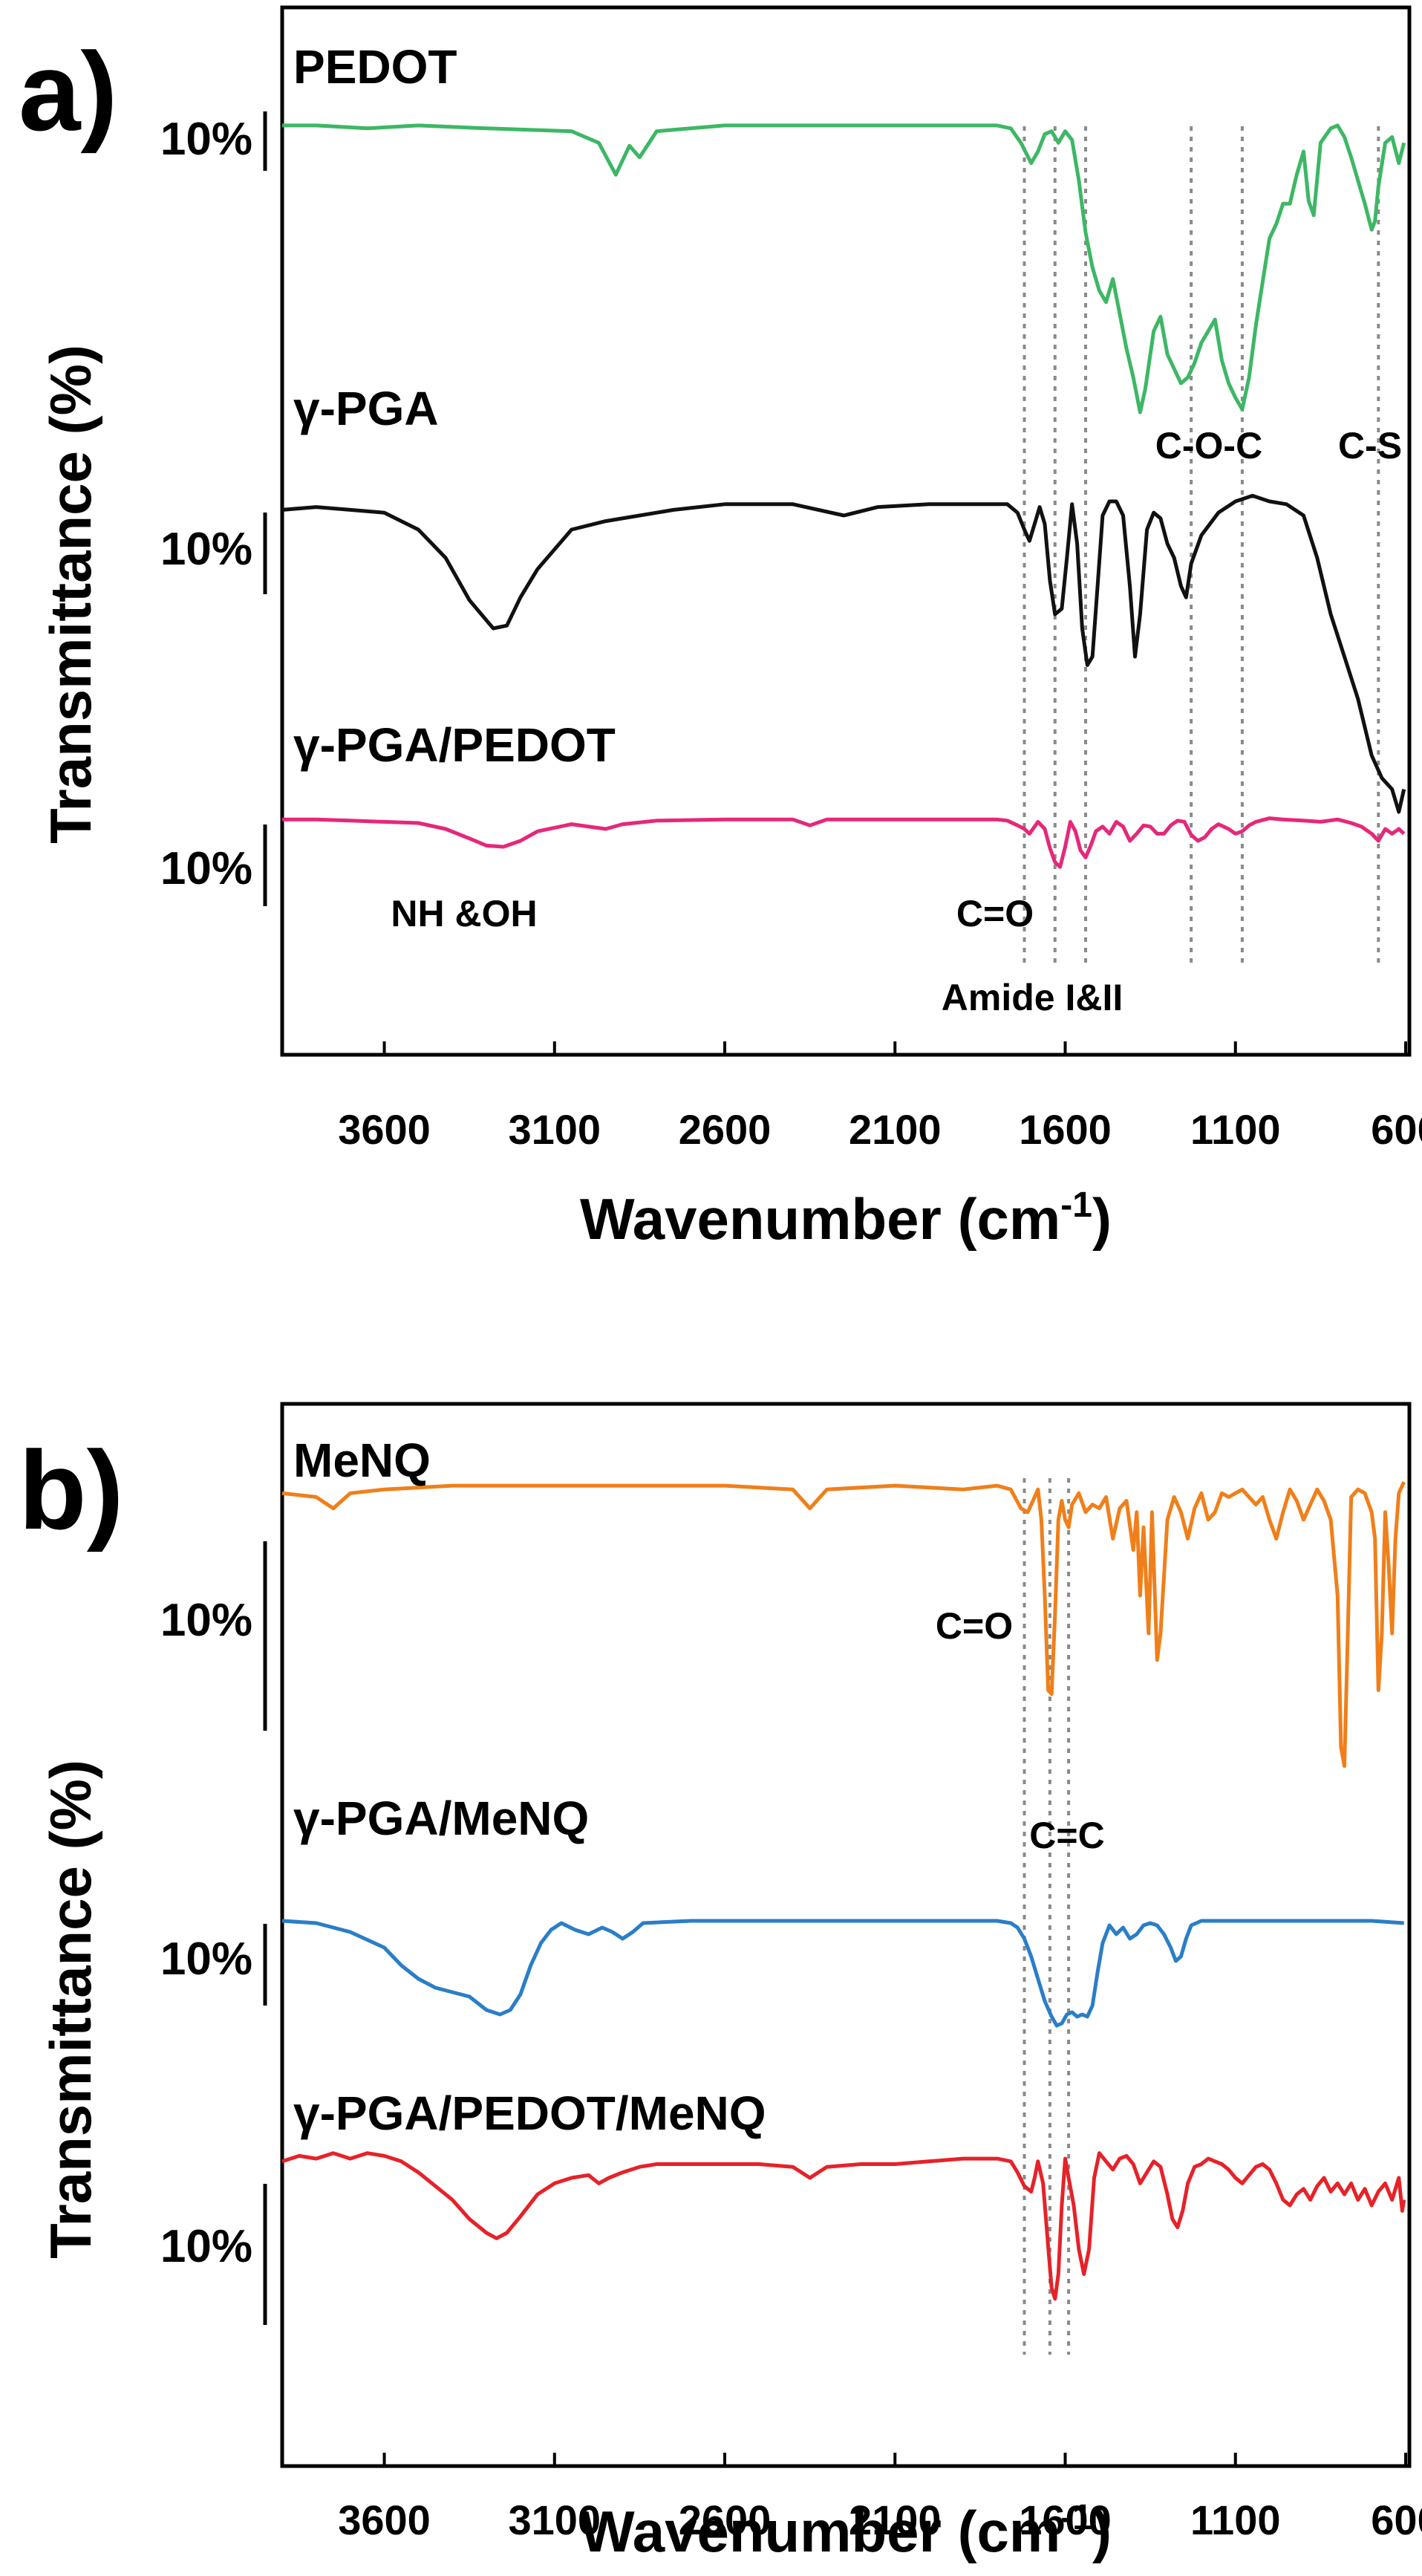 This screenshot has height=2576, width=1422. What do you see at coordinates (206, 139) in the screenshot?
I see `panel-a-scale-label-1: 10%` at bounding box center [206, 139].